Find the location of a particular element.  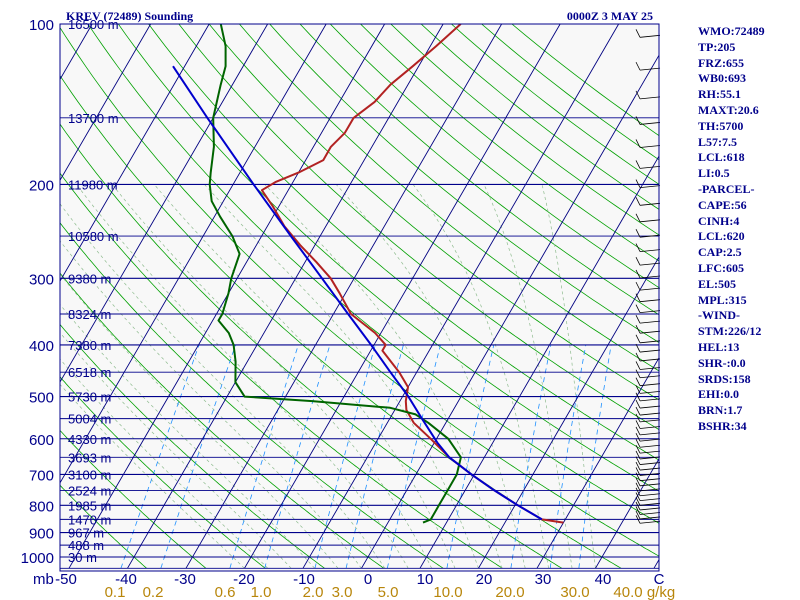

temperature-tick-label: -40 is located at coordinates (126, 579).